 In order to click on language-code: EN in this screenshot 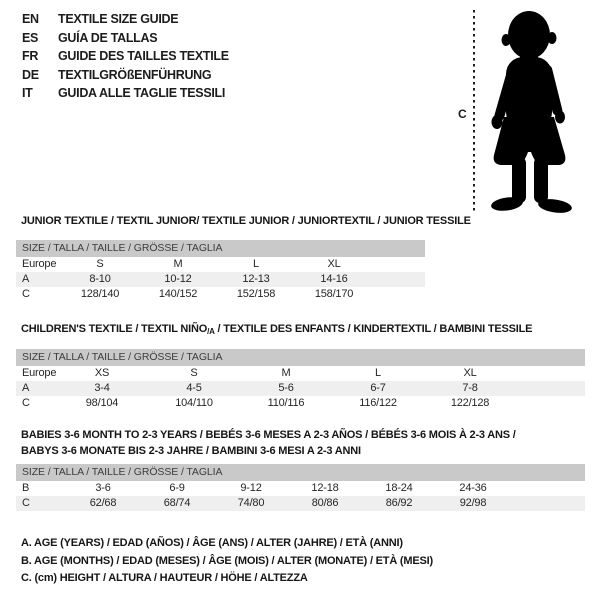, I will do `click(30, 19)`.